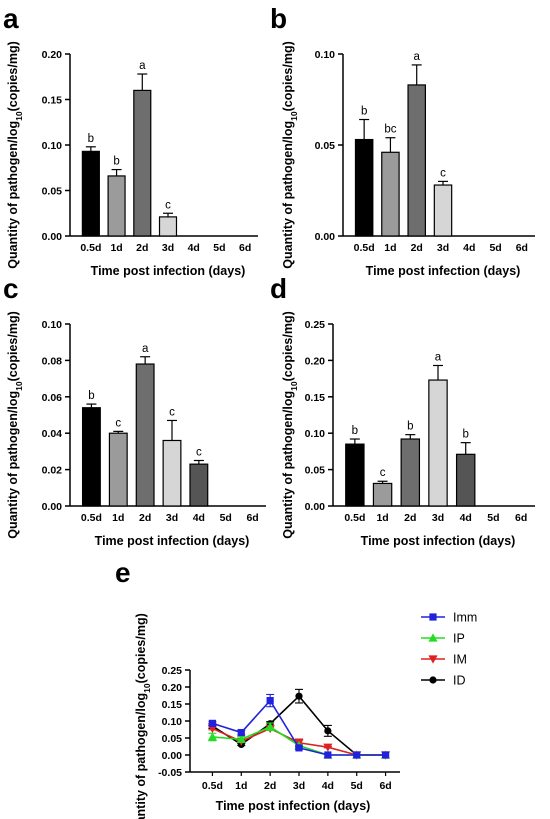 The image size is (550, 819). I want to click on legend-label-ID: ID, so click(459, 681).